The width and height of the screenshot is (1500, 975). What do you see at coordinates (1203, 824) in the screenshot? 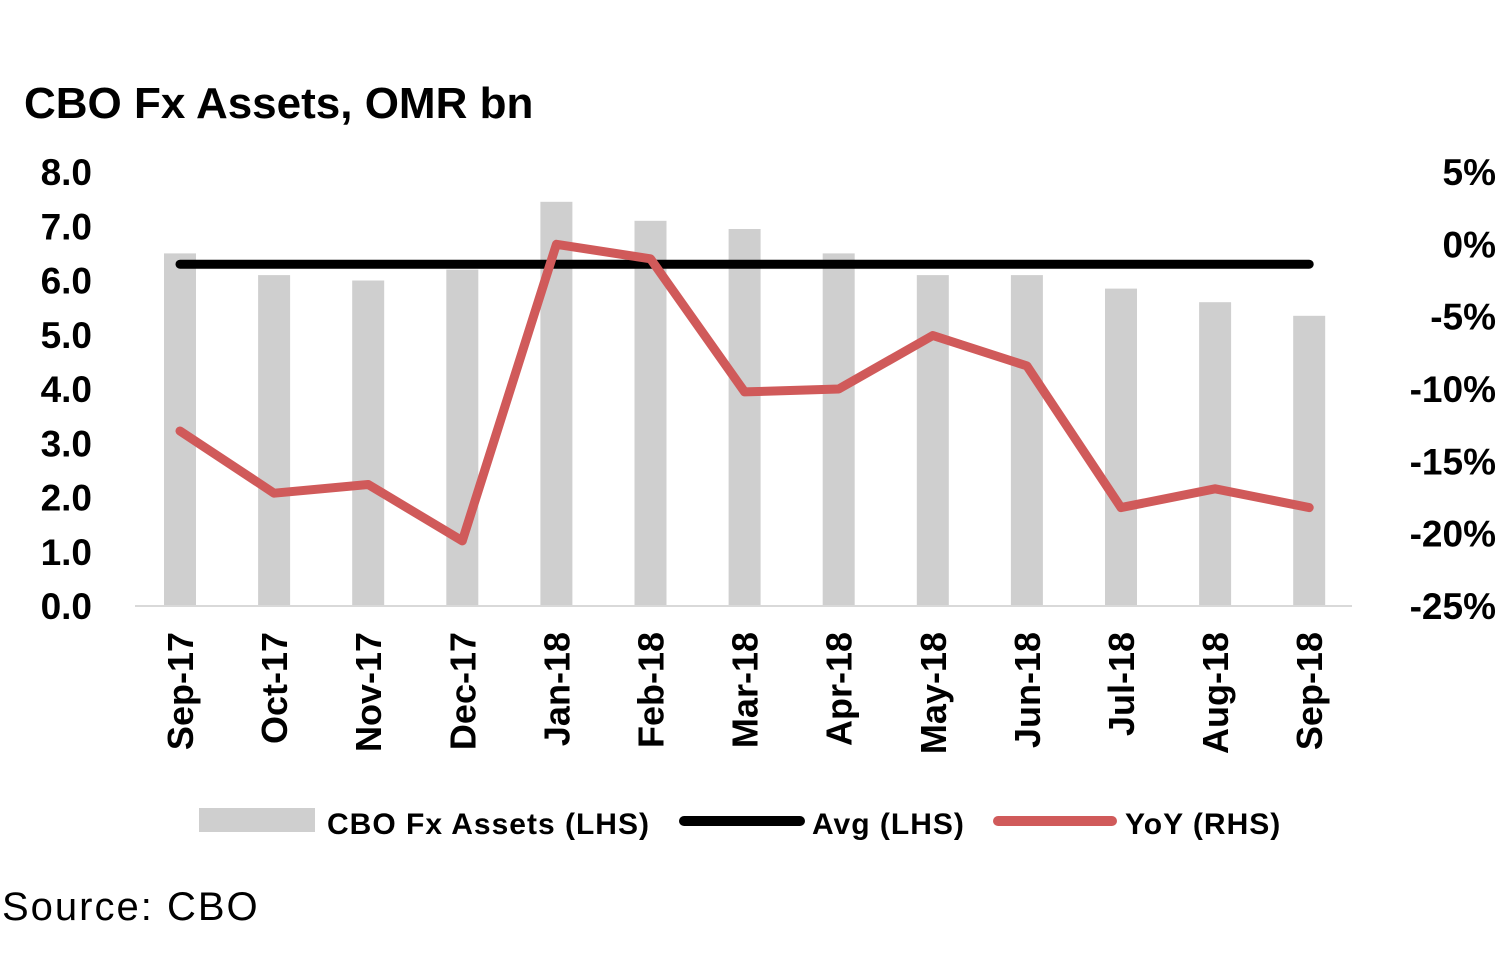
I see `legend-label-yoy: YoY (RHS)` at bounding box center [1203, 824].